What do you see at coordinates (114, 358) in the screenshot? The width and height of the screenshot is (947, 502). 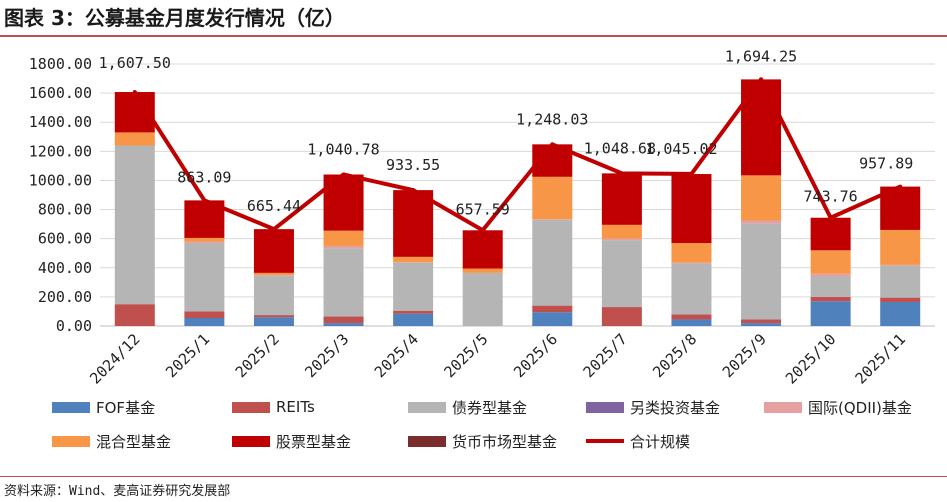 I see `x-tick-label: 2024/12` at bounding box center [114, 358].